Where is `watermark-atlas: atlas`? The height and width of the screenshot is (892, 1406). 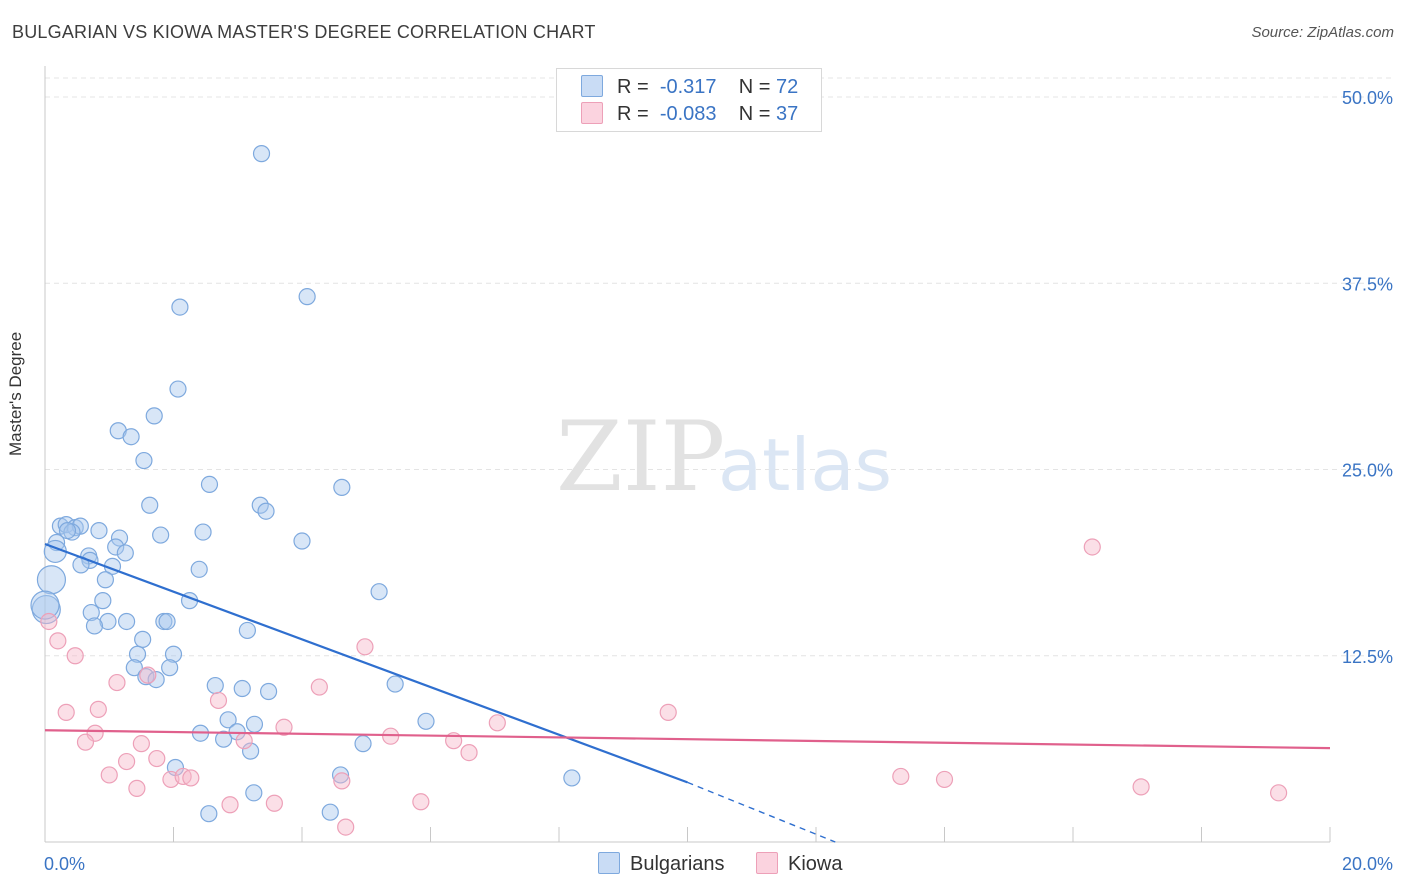
watermark-atlas: atlas is located at coordinates (805, 465).